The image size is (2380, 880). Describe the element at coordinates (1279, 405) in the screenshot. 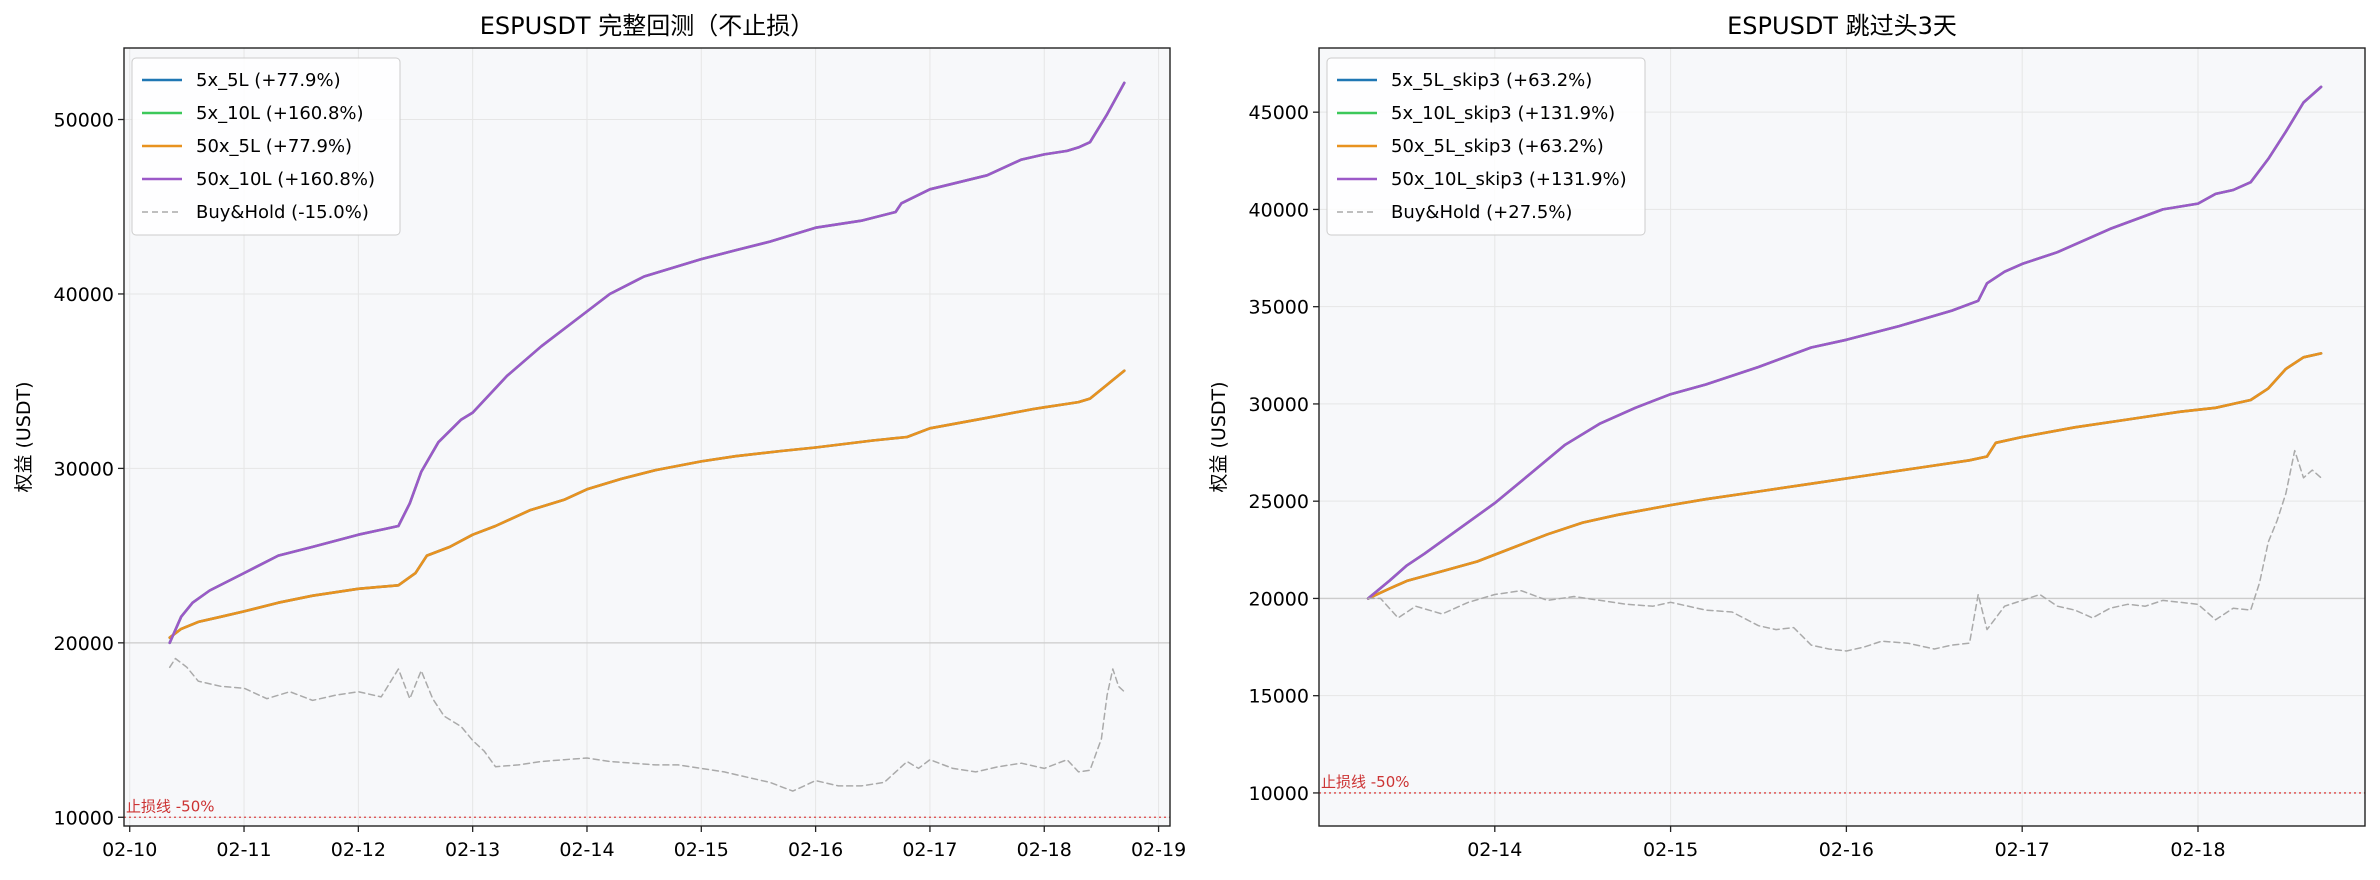

I see `chart-2-ytick-label: 30000` at that location.